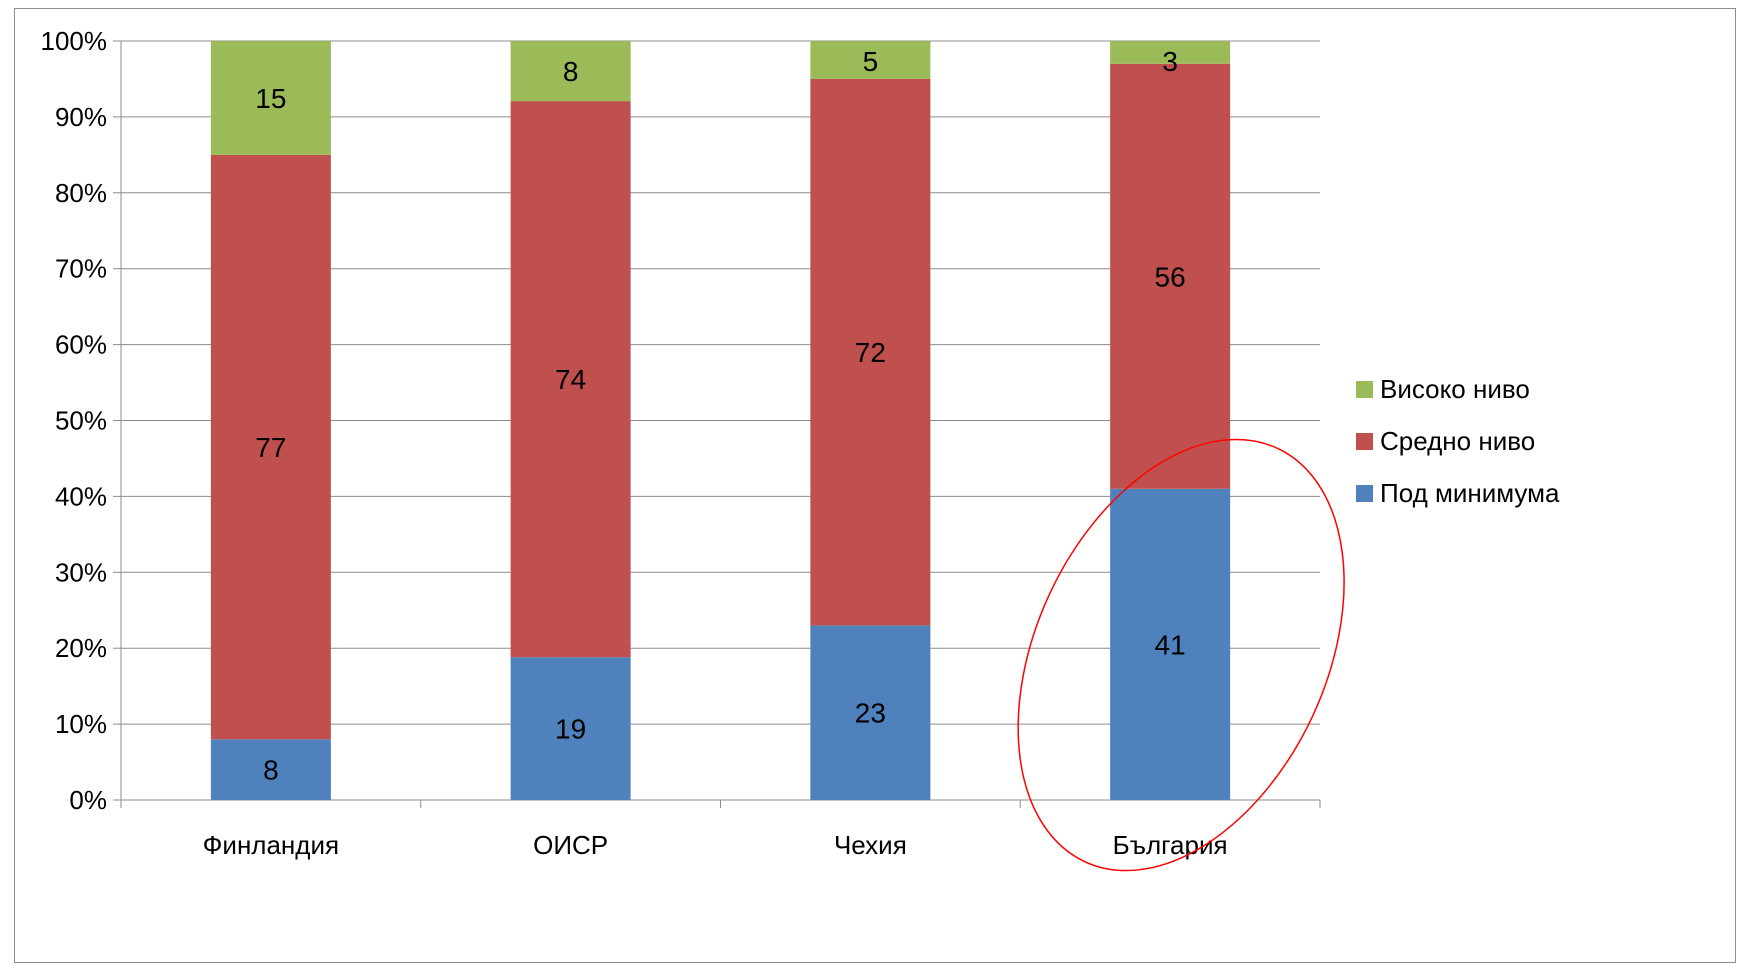 The image size is (1745, 971). I want to click on legend-label: Под минимума, so click(1470, 493).